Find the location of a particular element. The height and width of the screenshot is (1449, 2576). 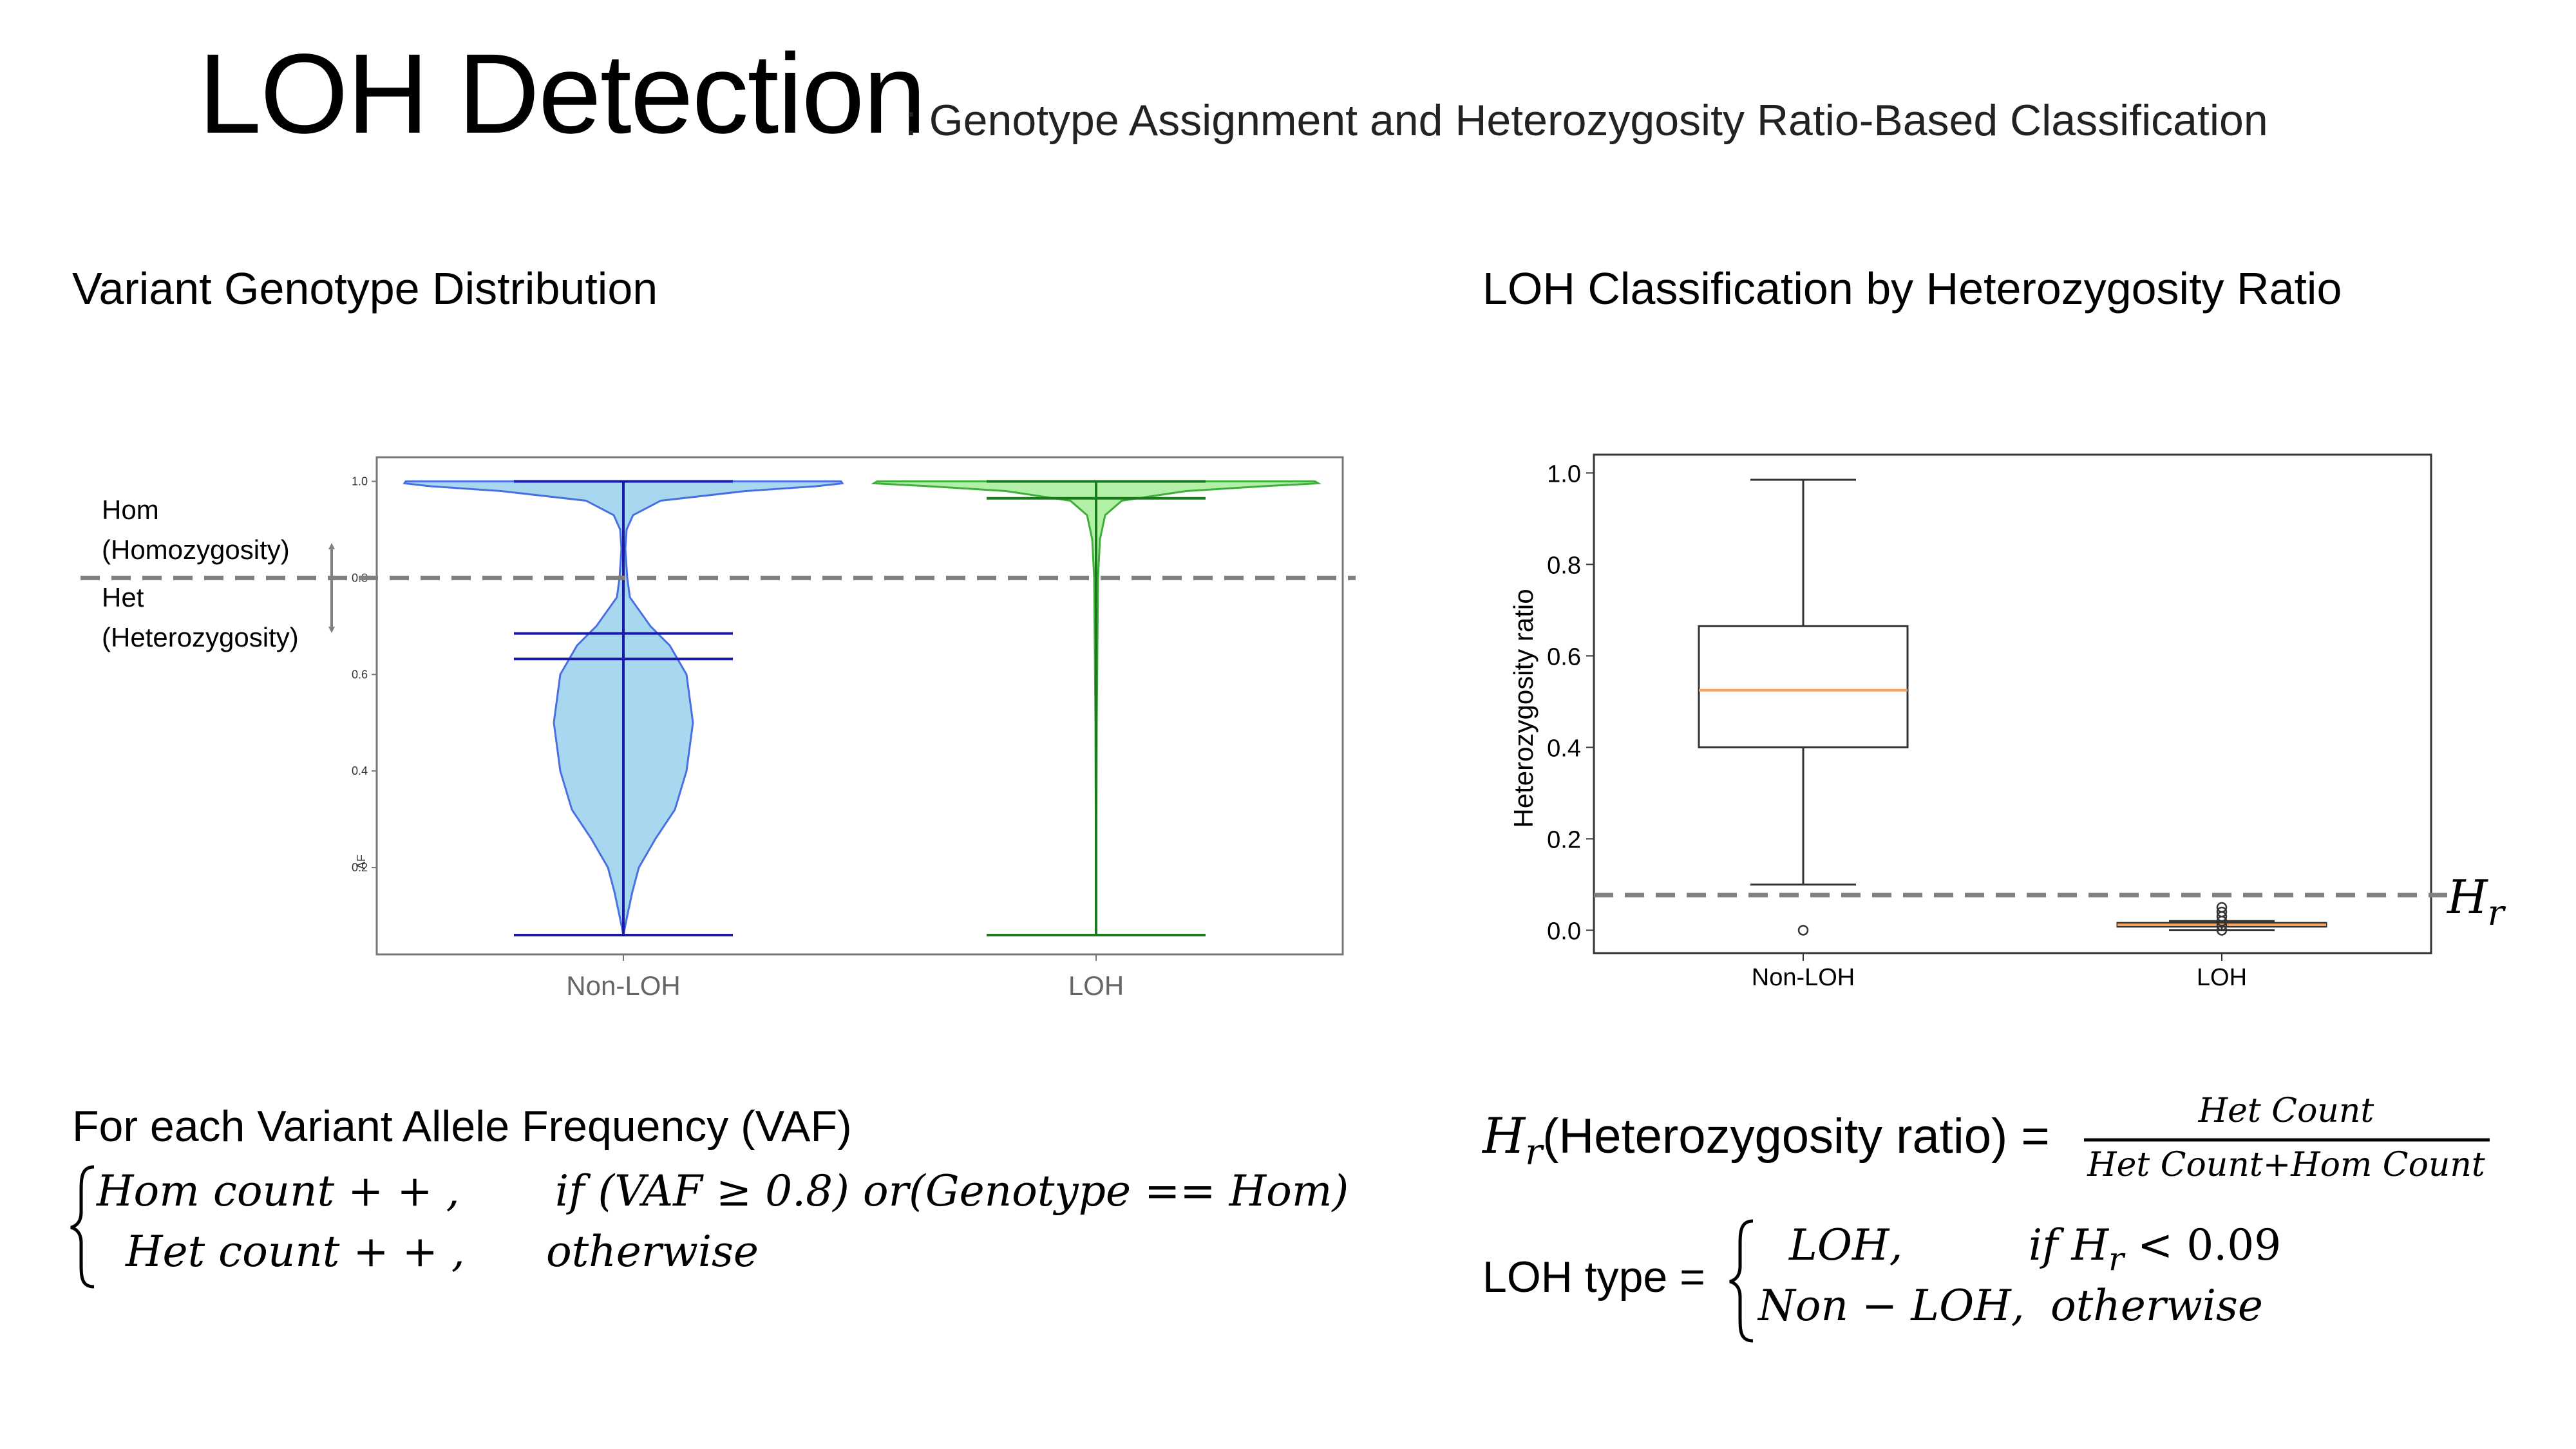

box-y-axis-label: Heterozygosity ratio is located at coordinates (1523, 709).